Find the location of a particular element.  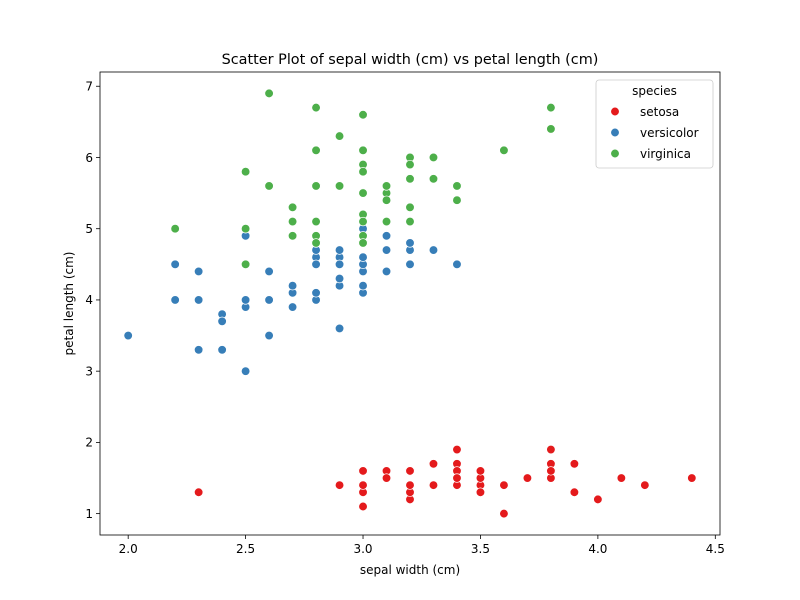

x-axis-ticks: 2.0 2.5 3.0 3.5 4.0 4.5 is located at coordinates (422, 545).